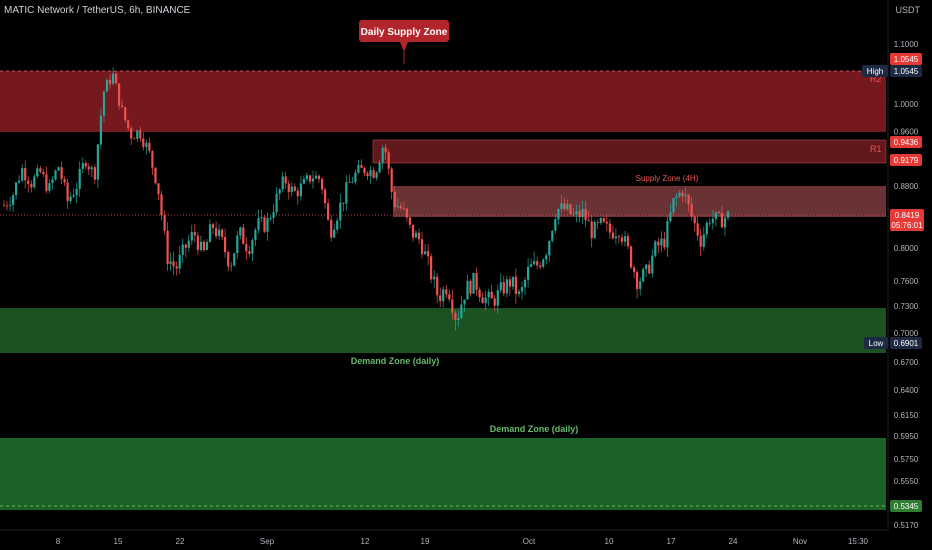 This screenshot has width=932, height=550. I want to click on tag-last-price: 0.8419, so click(907, 215).